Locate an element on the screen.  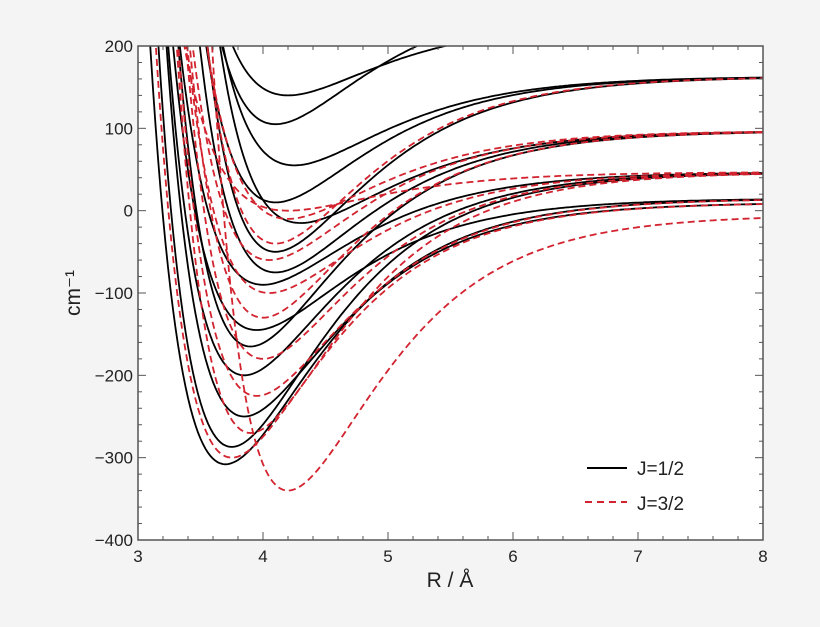
y-tick-label: 0 is located at coordinates (128, 211).